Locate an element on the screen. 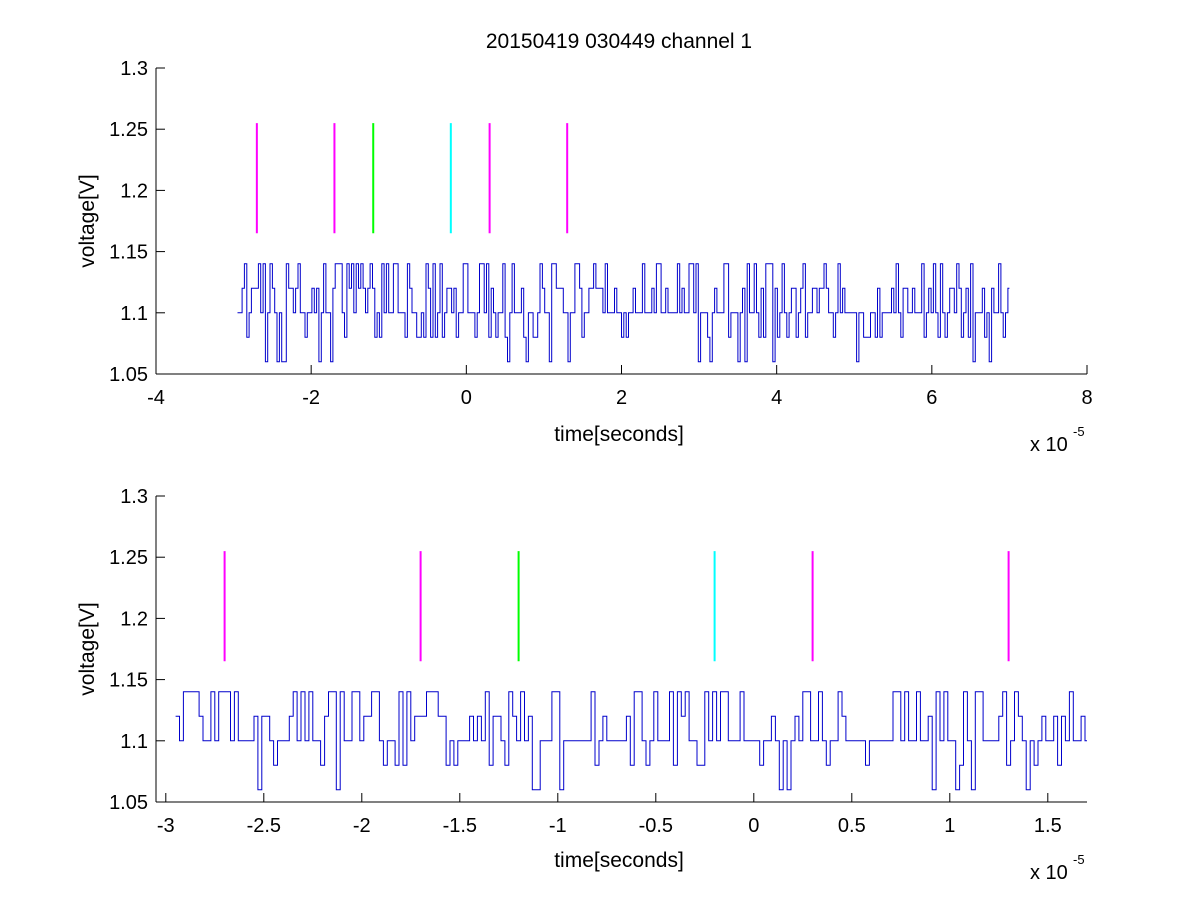 The width and height of the screenshot is (1200, 901). top-x-tick-label: -2 is located at coordinates (311, 398).